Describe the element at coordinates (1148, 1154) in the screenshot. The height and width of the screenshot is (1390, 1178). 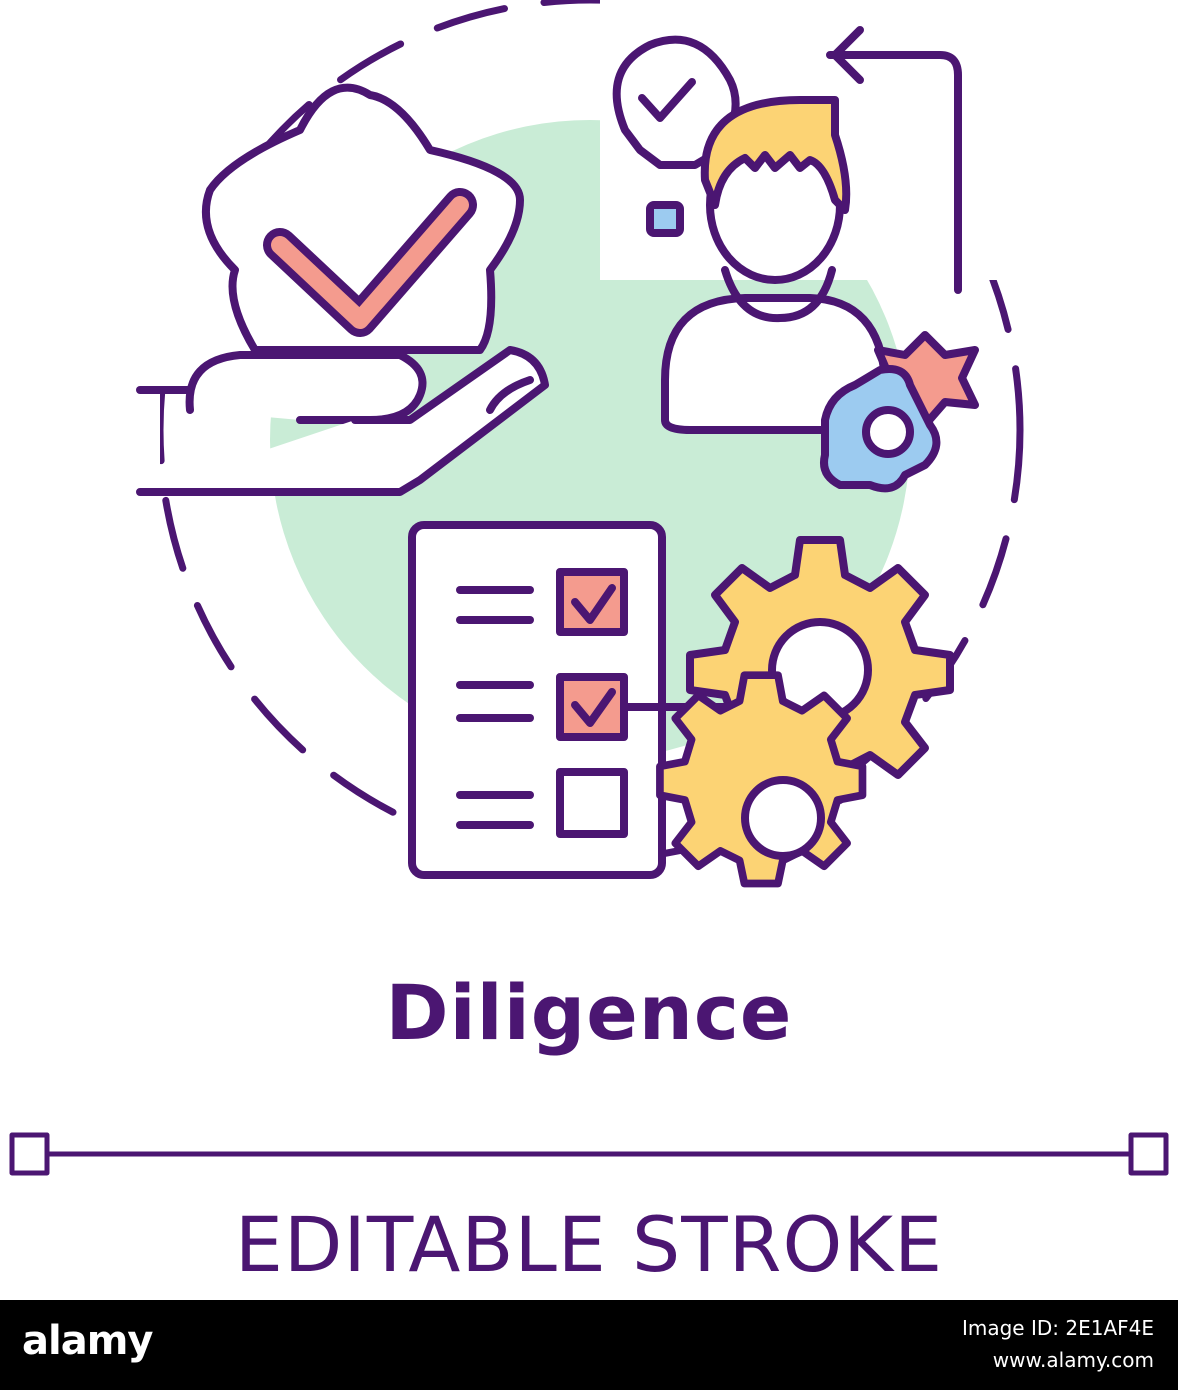
I see `stroke-handle-right` at that location.